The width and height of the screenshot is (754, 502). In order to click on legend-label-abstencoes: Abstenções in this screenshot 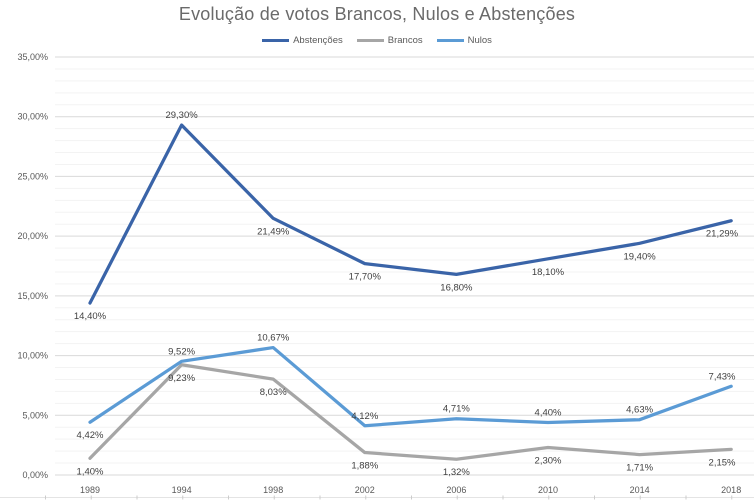, I will do `click(318, 40)`.